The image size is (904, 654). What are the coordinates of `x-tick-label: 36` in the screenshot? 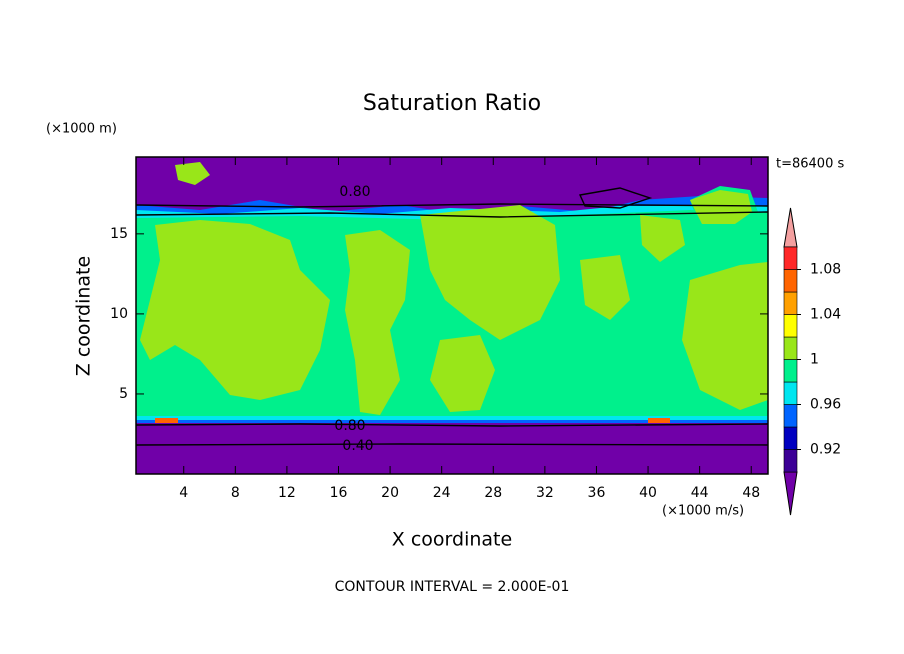 It's located at (597, 493).